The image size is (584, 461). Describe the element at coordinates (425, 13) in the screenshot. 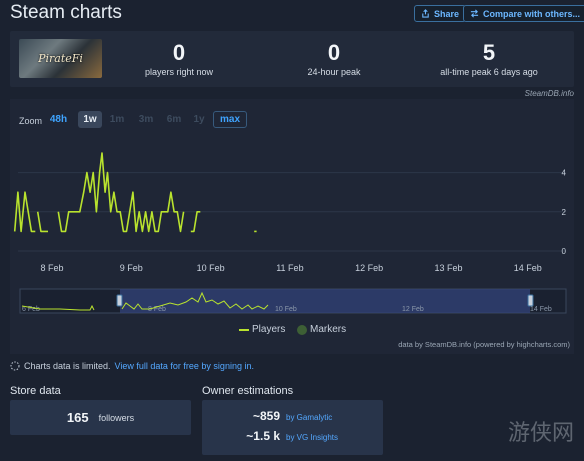

I see `share-icon` at that location.